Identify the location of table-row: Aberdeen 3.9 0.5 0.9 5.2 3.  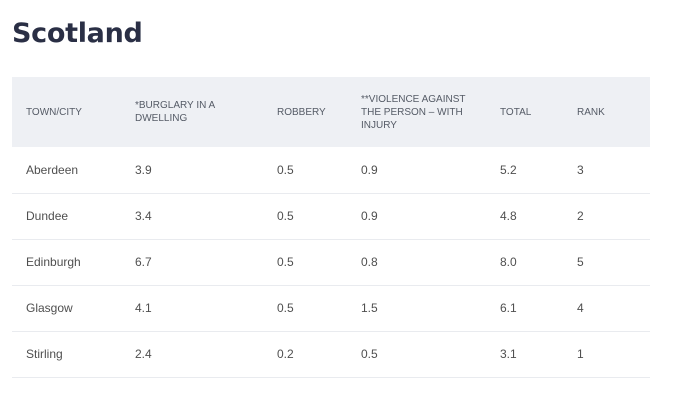
(331, 170).